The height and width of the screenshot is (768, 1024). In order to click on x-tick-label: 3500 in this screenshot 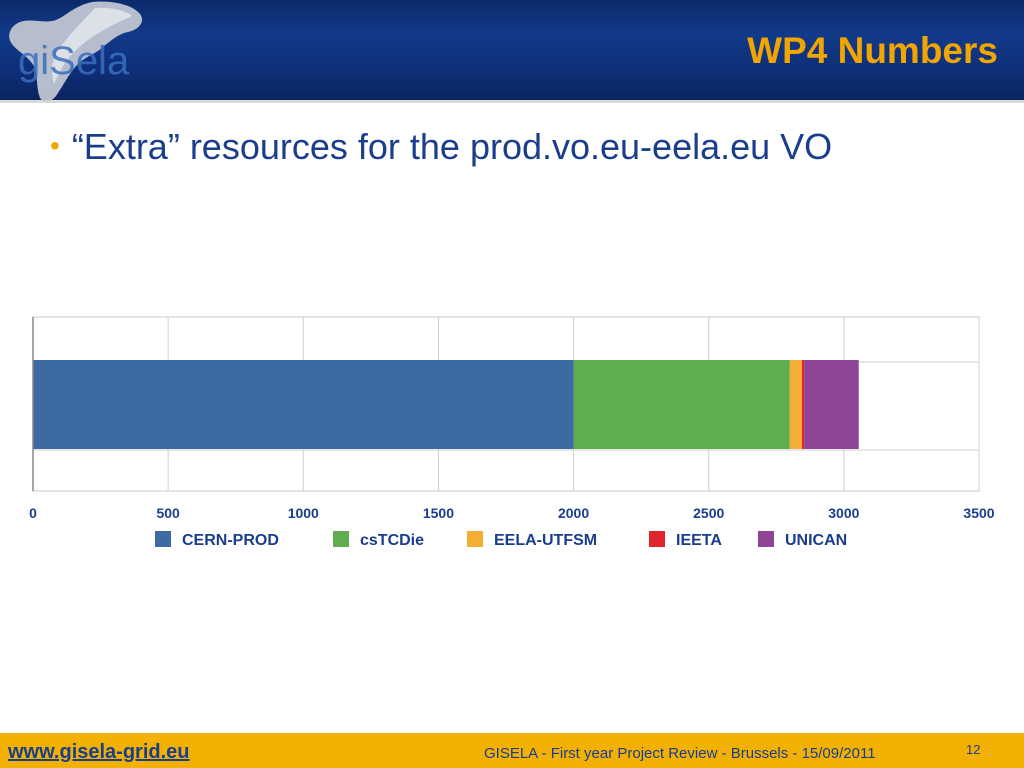, I will do `click(978, 513)`.